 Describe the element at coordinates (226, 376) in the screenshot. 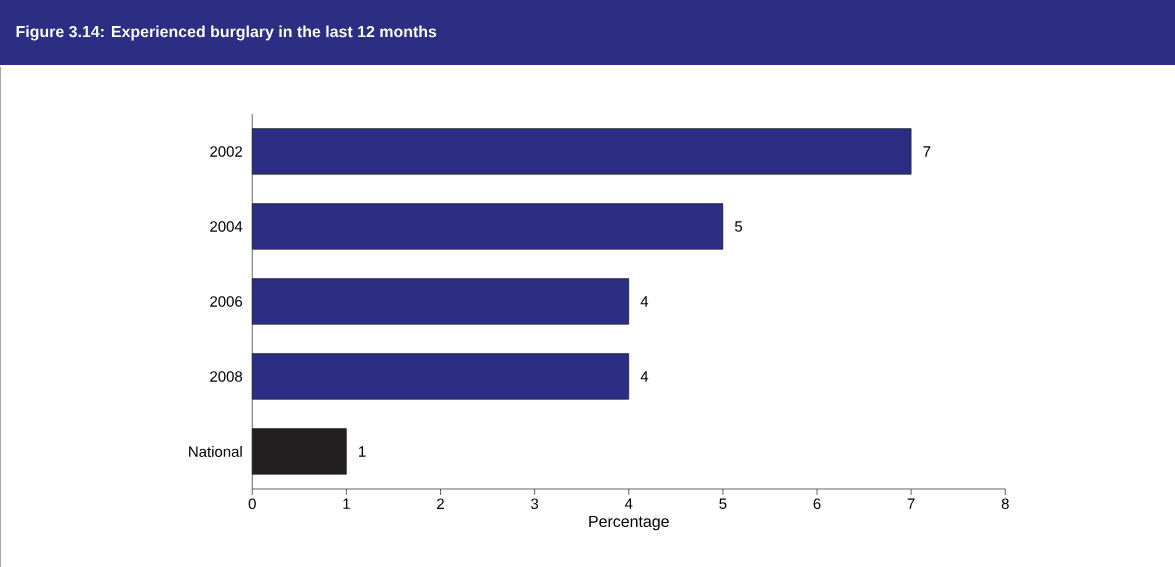

I see `y-tick-label: 2008` at that location.